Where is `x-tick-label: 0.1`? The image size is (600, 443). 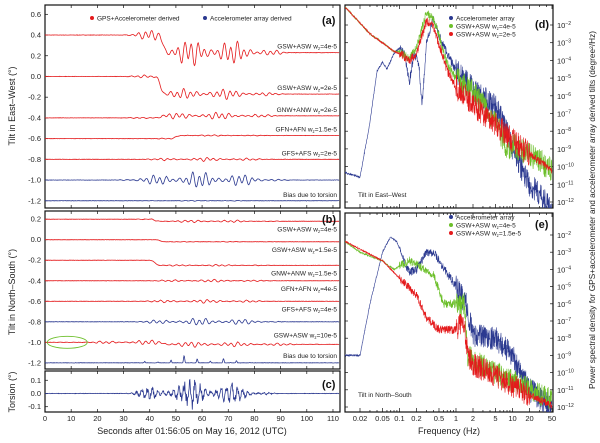
x-tick-label: 0.1 is located at coordinates (399, 418).